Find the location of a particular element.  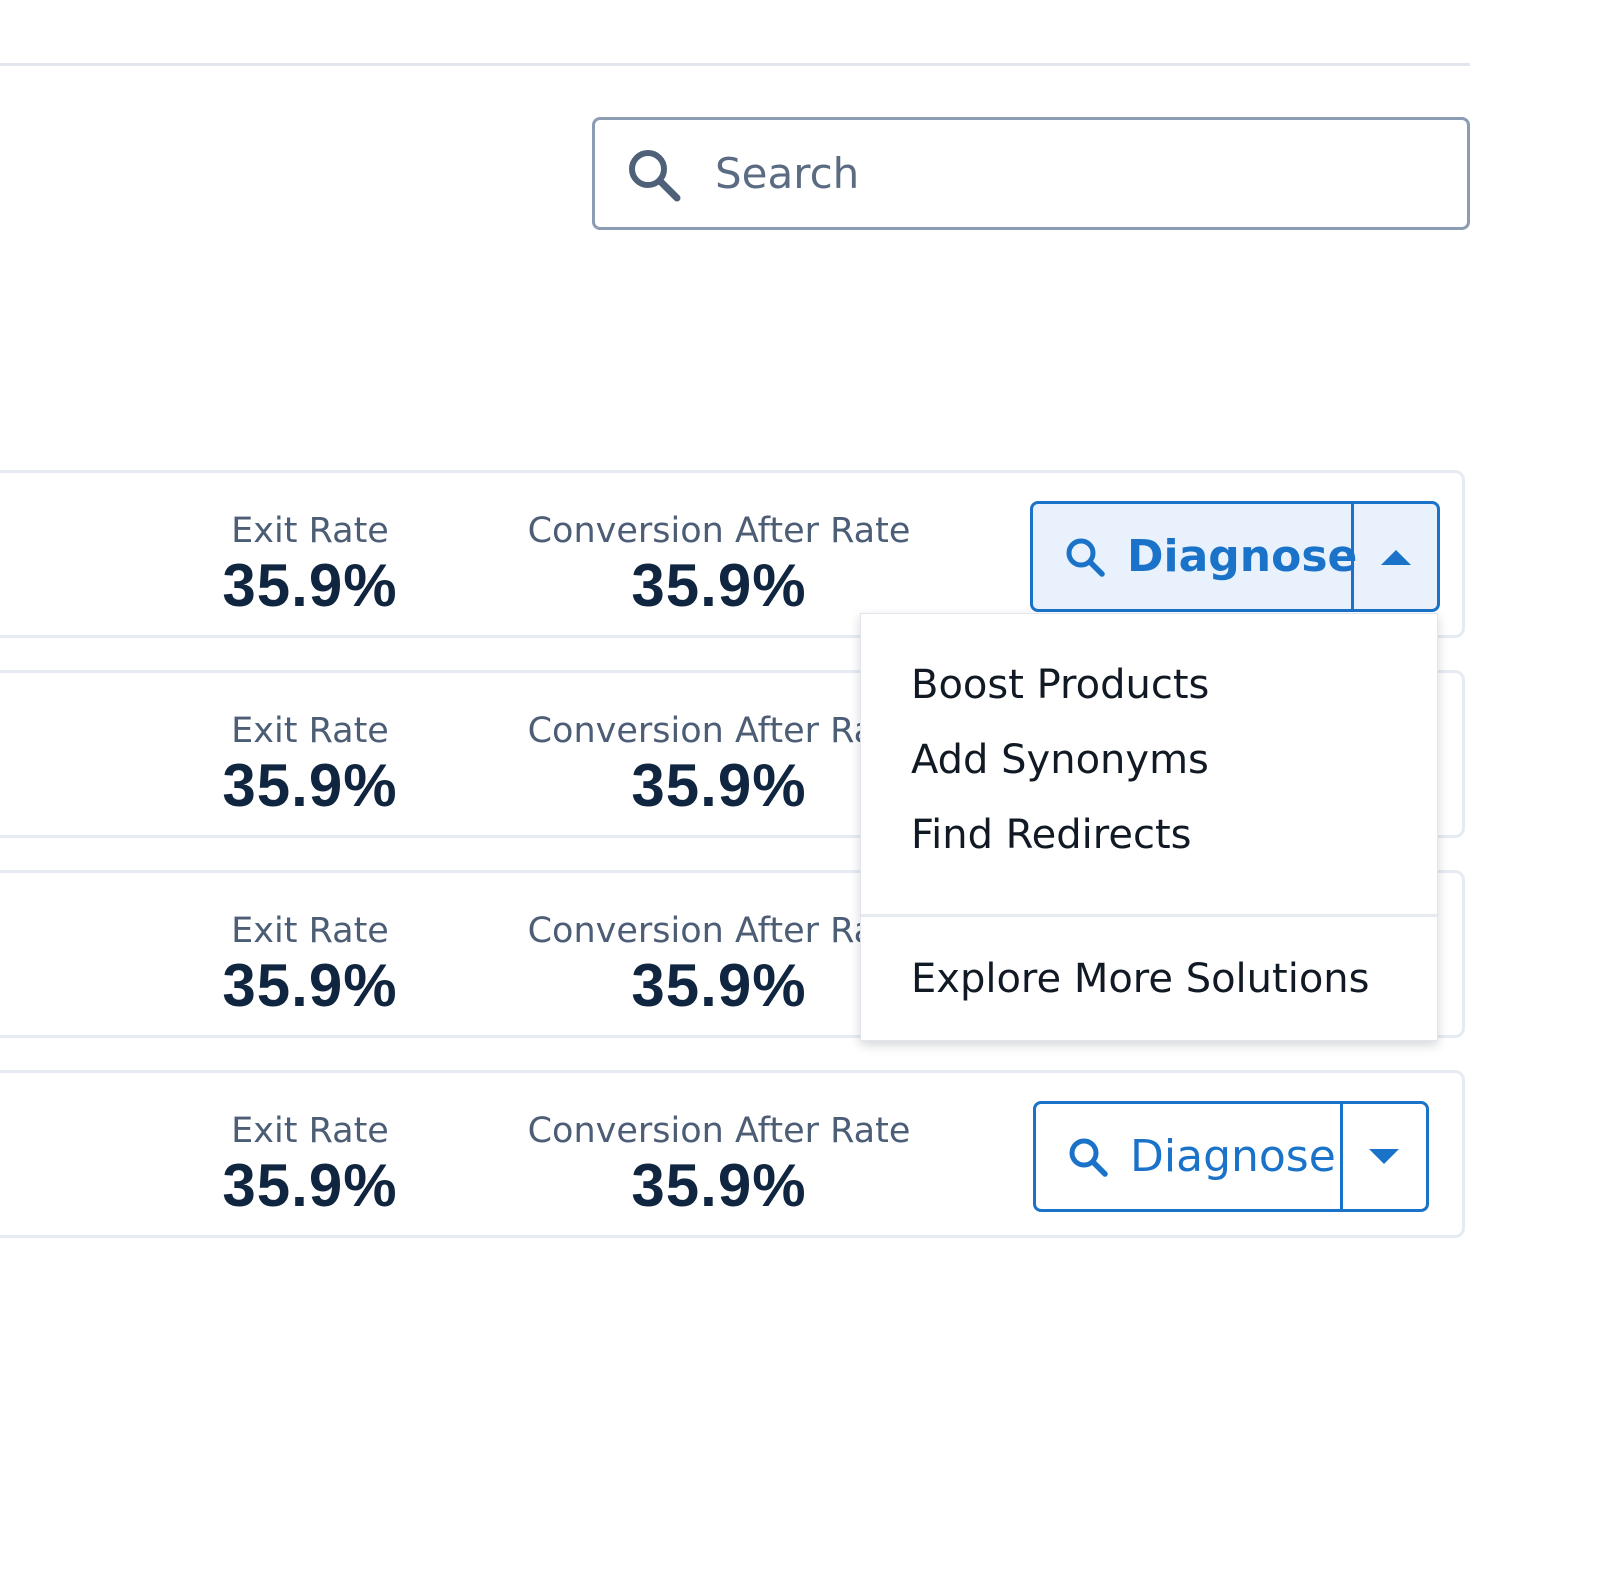

search-input is located at coordinates (1075, 173).